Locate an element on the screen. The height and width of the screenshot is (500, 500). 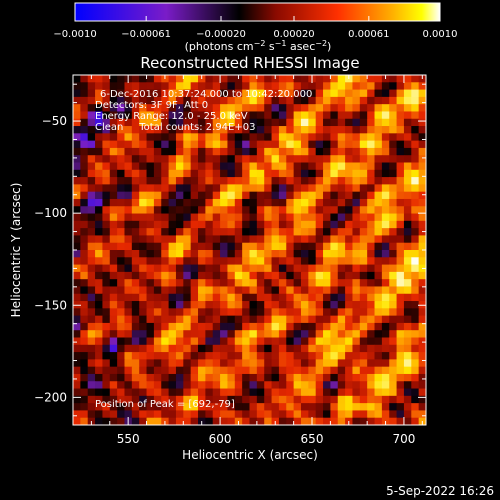
annotation-detectors: Detectors: 3F 9F, Att 0 is located at coordinates (151, 105).